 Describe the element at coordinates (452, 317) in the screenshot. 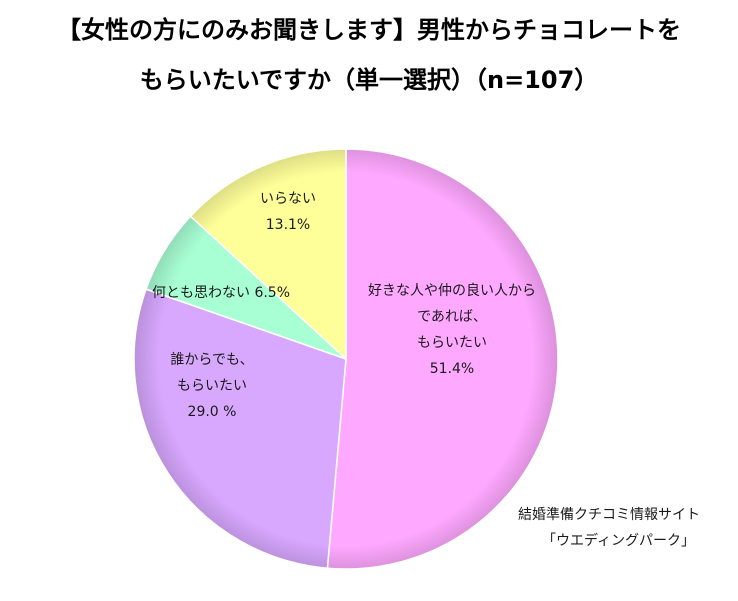

I see `slice-label-line-0-1: であれば、` at that location.